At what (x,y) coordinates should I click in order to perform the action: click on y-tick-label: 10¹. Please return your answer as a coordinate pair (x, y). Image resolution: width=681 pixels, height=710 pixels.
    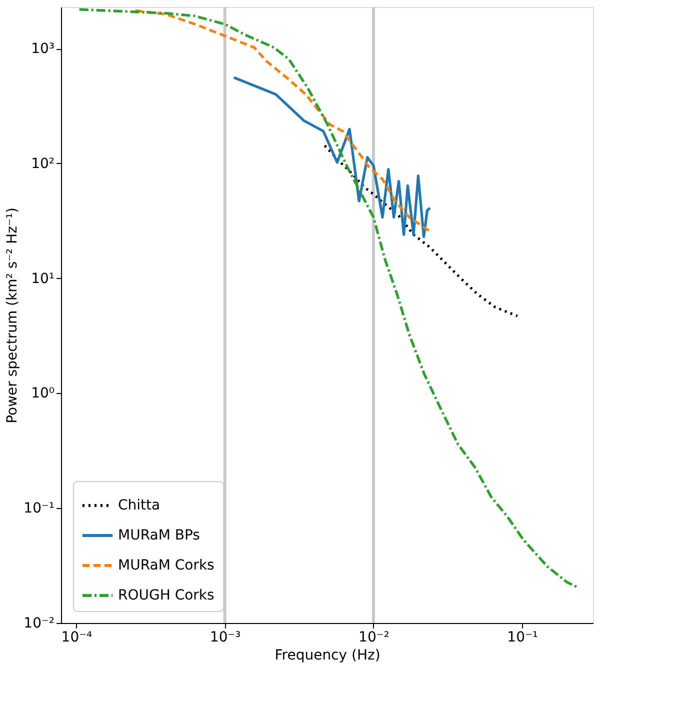
    Looking at the image, I should click on (42, 278).